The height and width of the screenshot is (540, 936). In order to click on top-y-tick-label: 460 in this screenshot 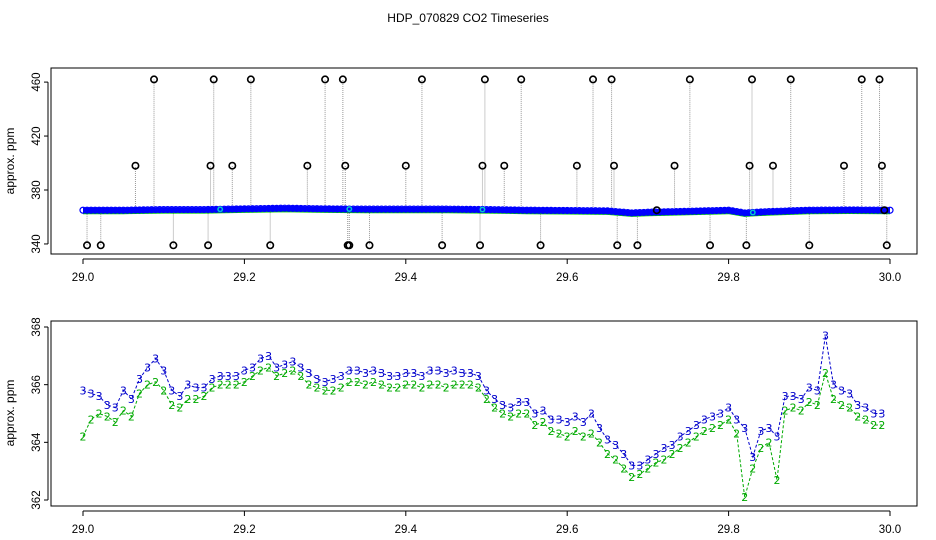, I will do `click(37, 81)`.